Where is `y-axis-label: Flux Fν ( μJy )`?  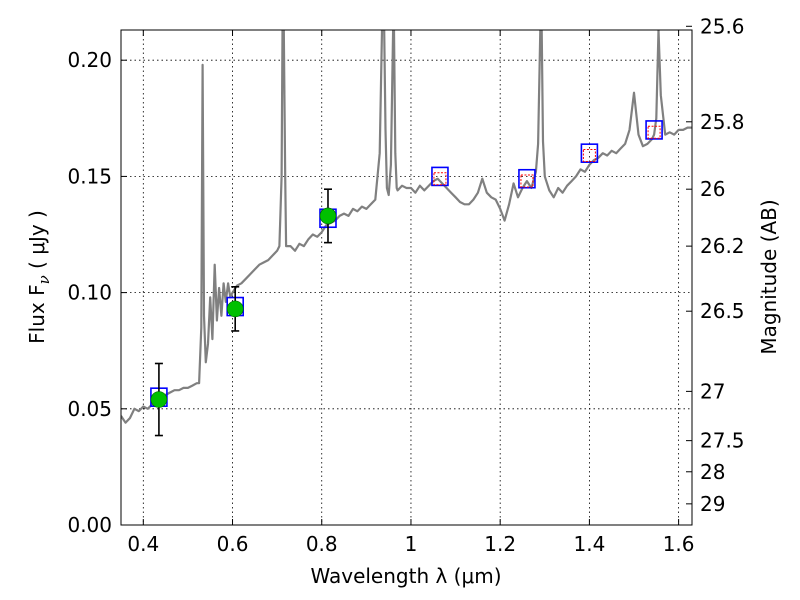
y-axis-label: Flux Fν ( μJy ) is located at coordinates (39, 277).